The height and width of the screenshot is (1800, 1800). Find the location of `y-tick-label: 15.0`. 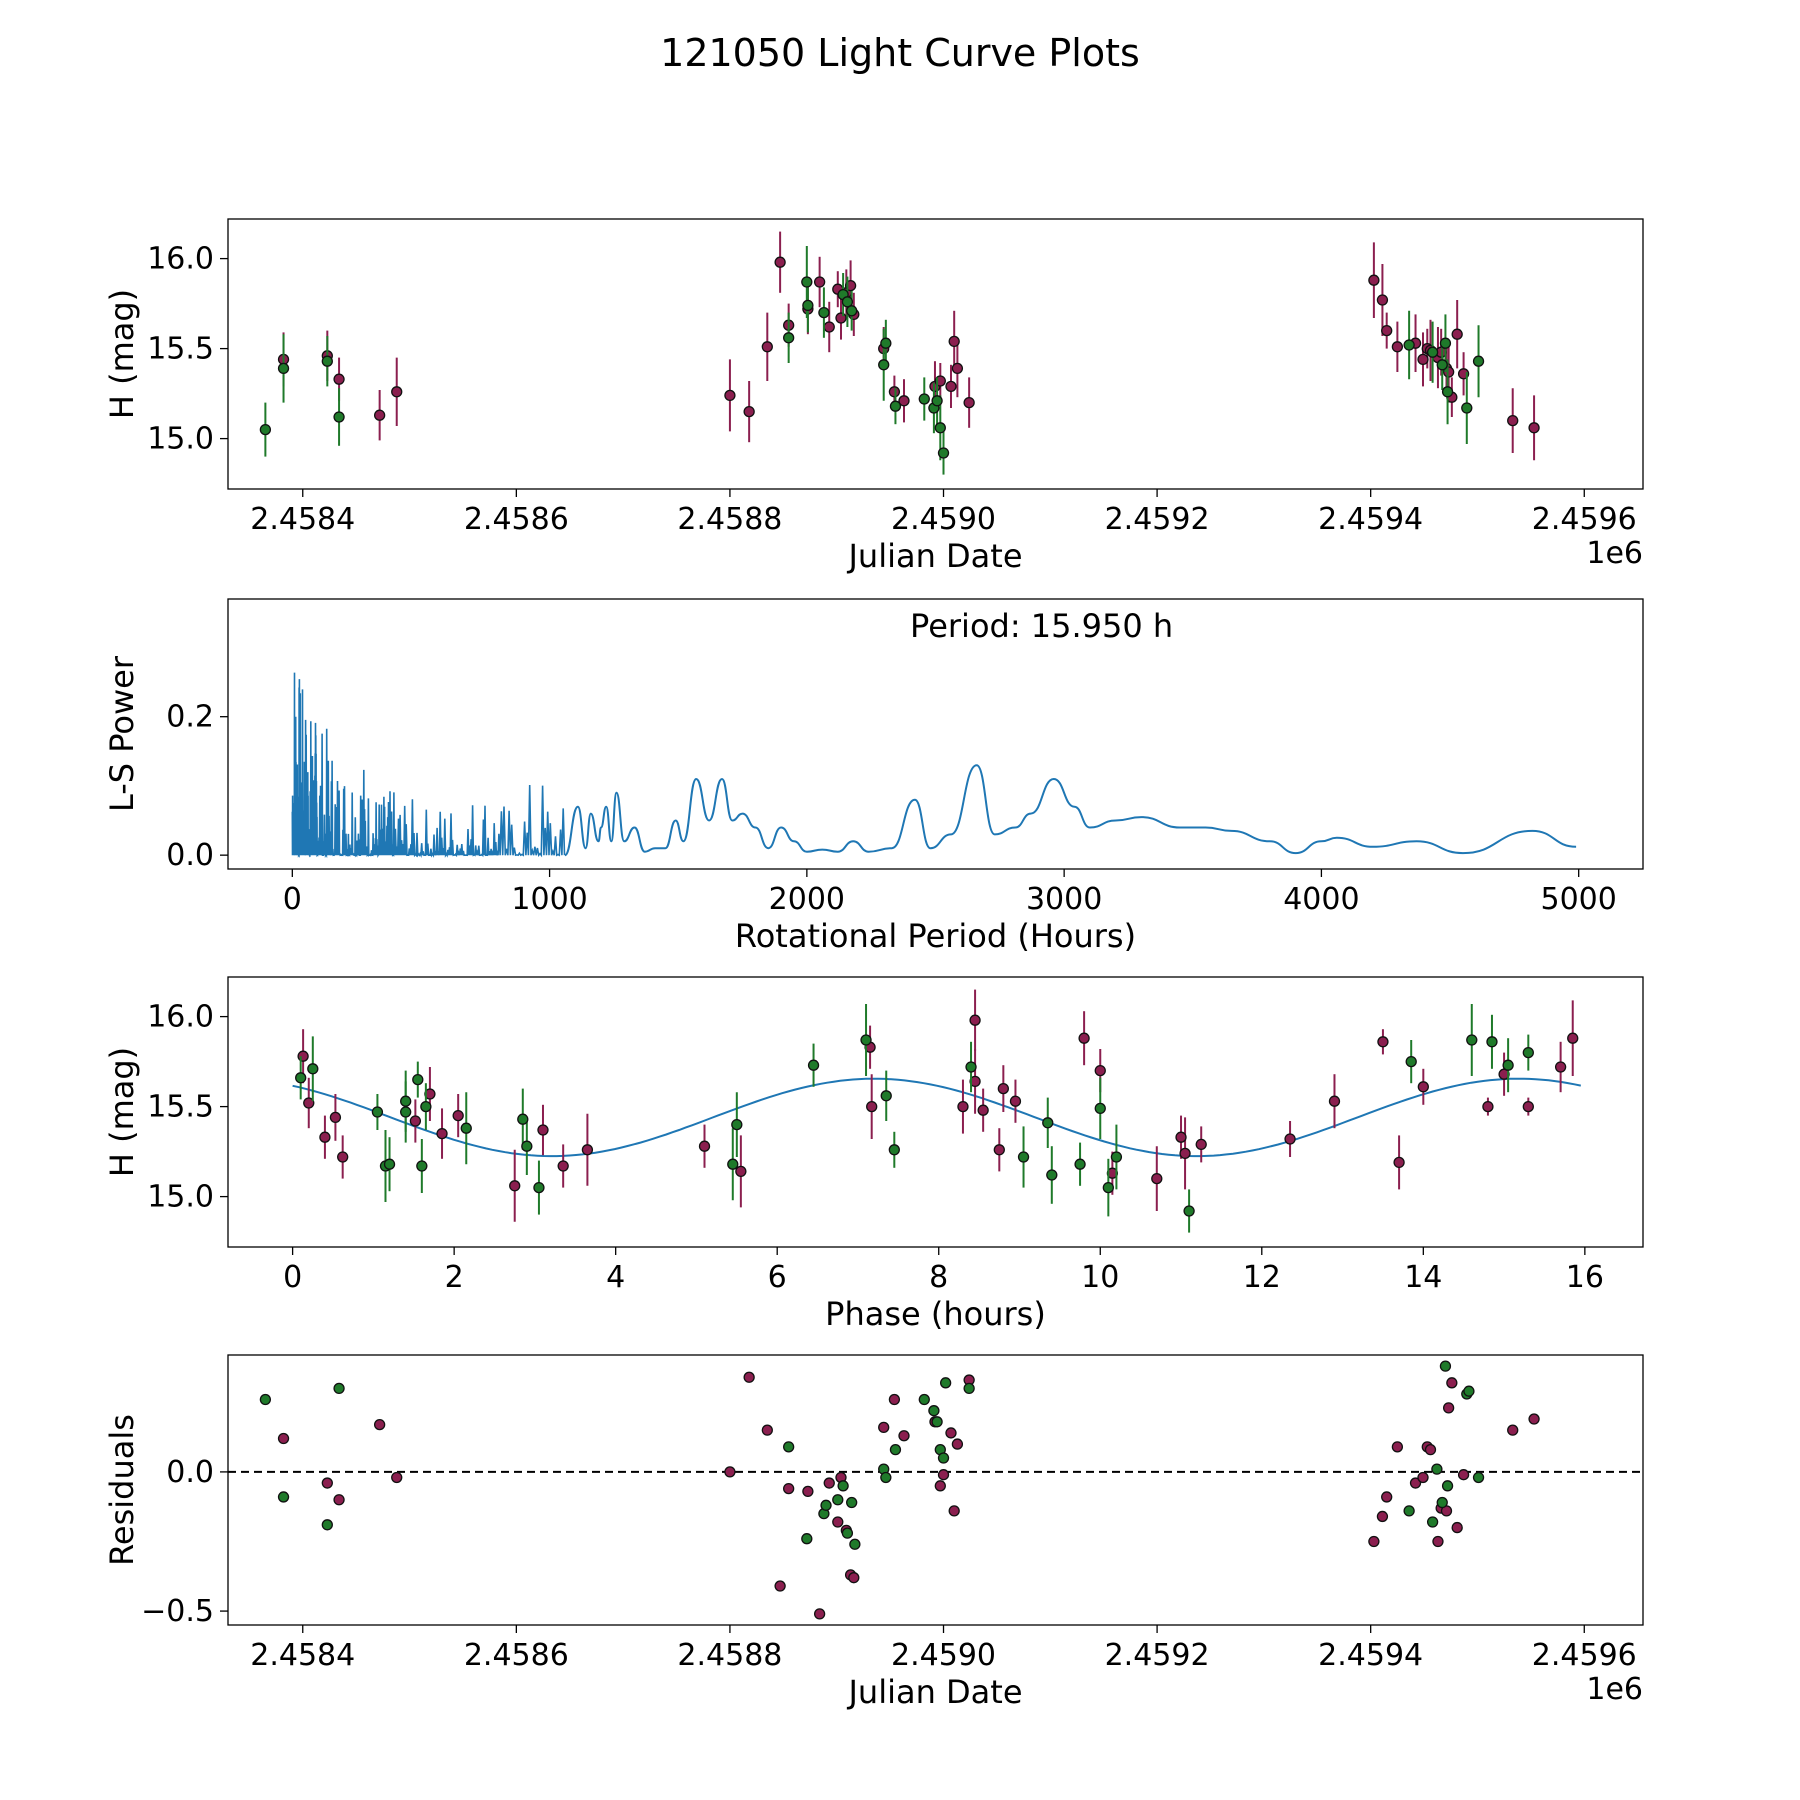

y-tick-label: 15.0 is located at coordinates (180, 1197).